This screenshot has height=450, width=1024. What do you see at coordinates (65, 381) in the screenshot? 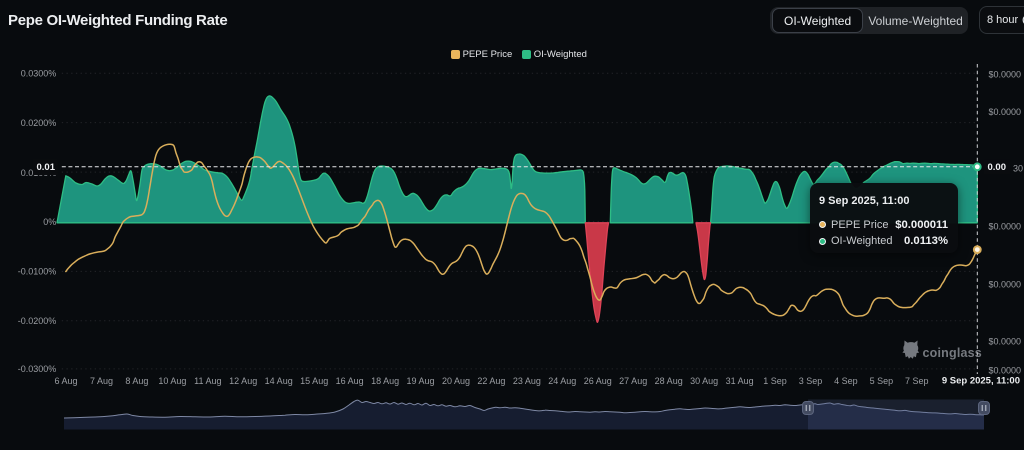
I see `svg-text: 6 Aug` at bounding box center [65, 381].